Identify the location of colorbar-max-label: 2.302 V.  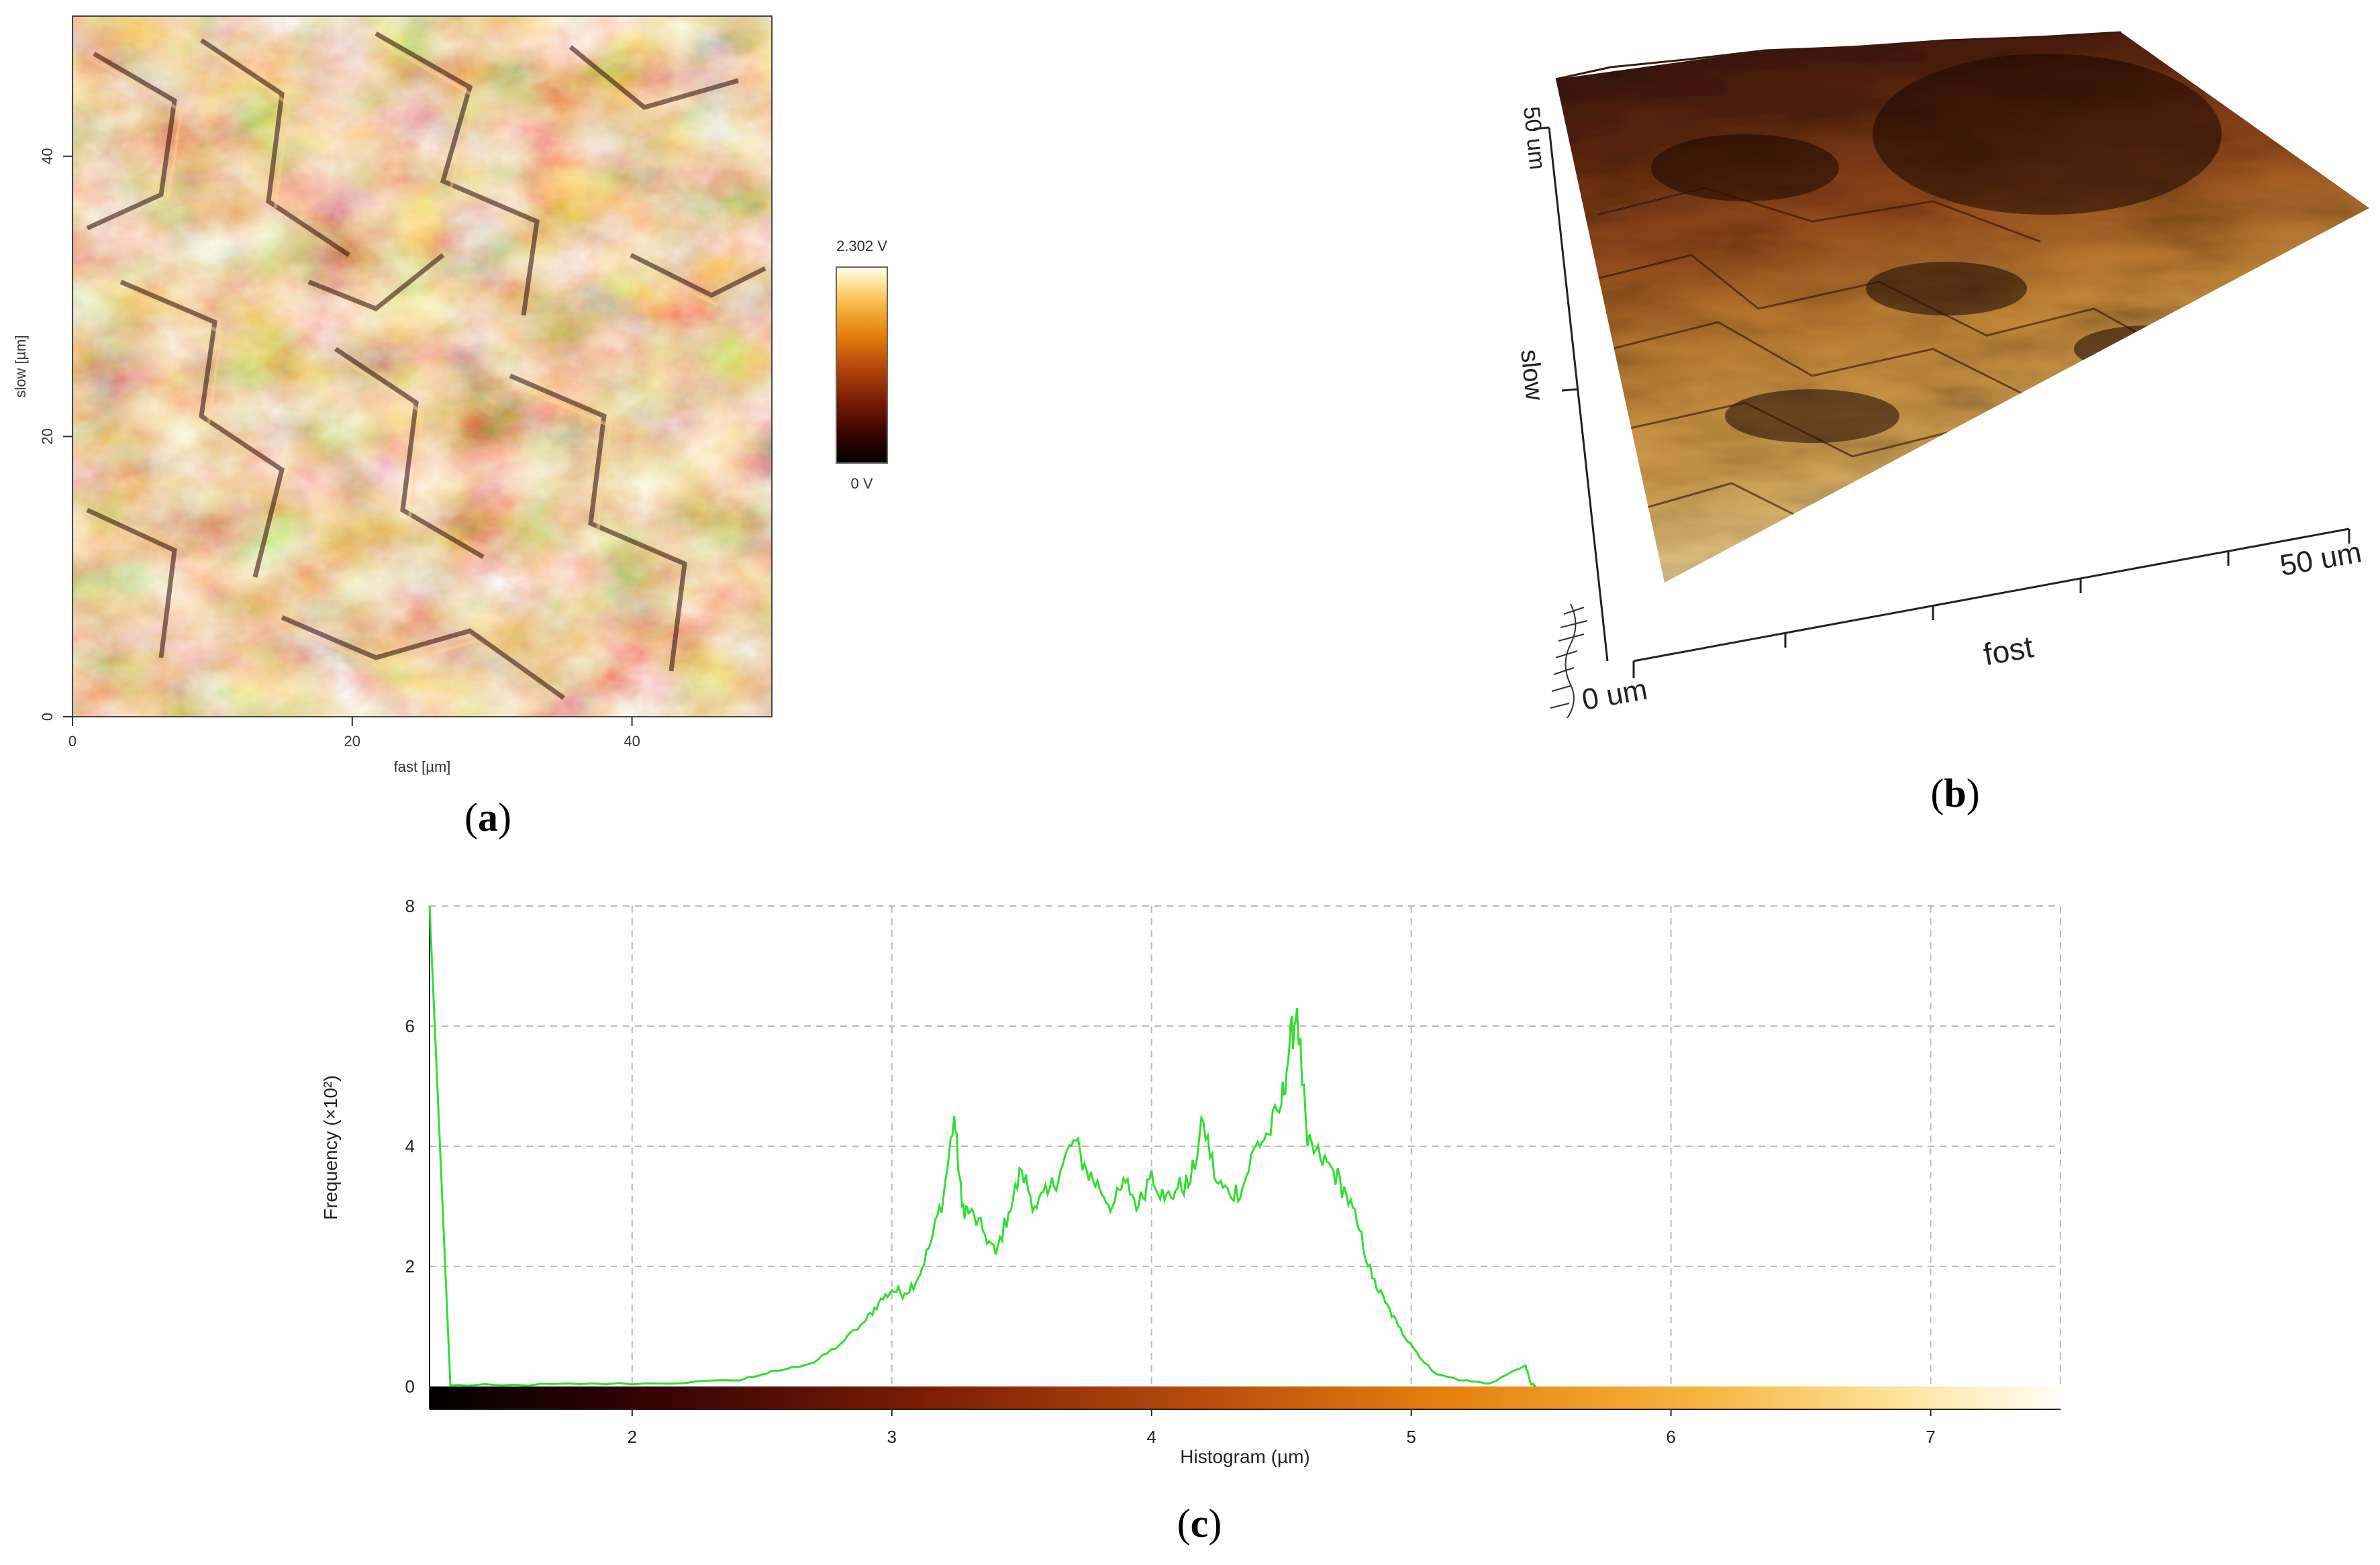
(862, 246).